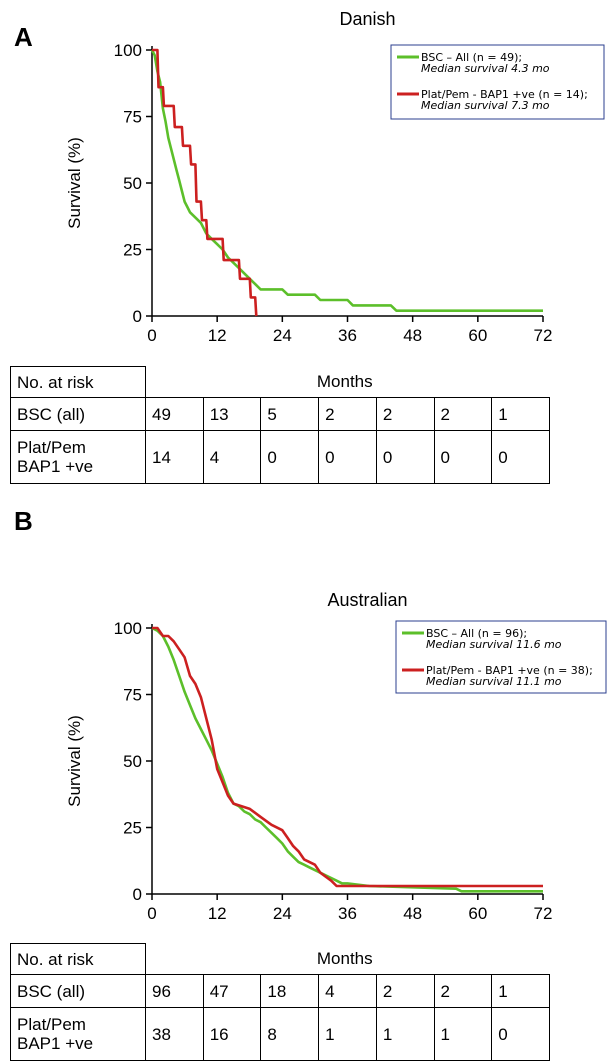  Describe the element at coordinates (485, 105) in the screenshot. I see `legend-entry-note: Median survival 7.3 mo` at that location.